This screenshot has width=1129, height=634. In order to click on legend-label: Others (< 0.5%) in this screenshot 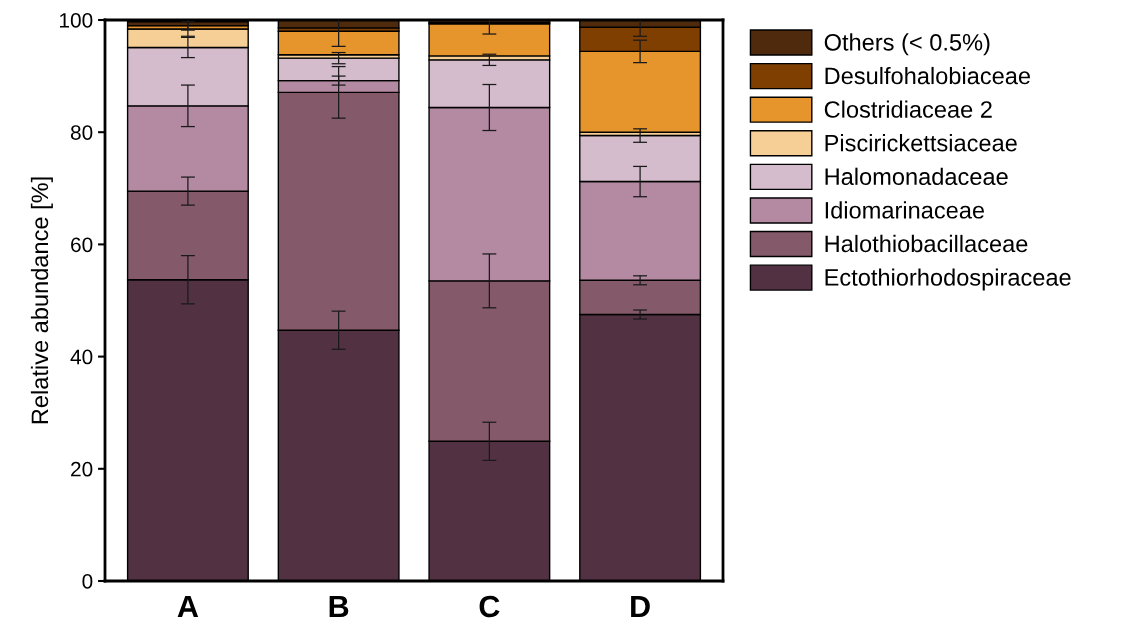, I will do `click(907, 44)`.